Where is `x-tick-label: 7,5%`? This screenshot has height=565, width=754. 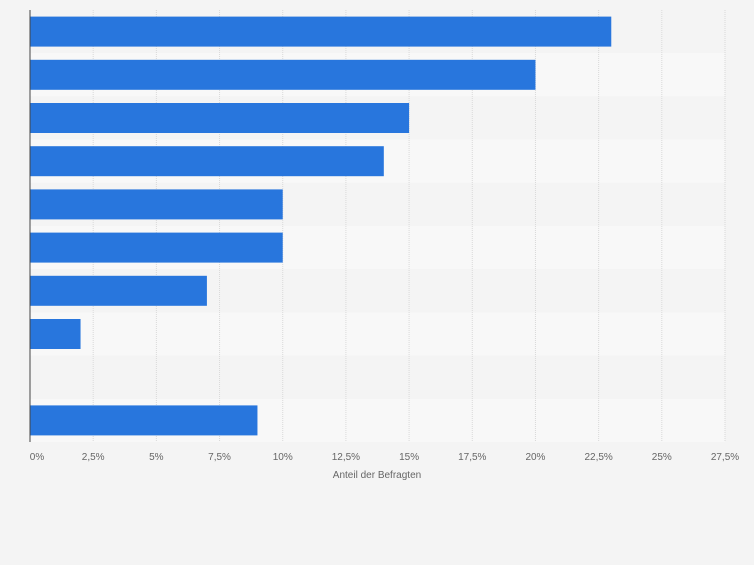 x-tick-label: 7,5% is located at coordinates (219, 457).